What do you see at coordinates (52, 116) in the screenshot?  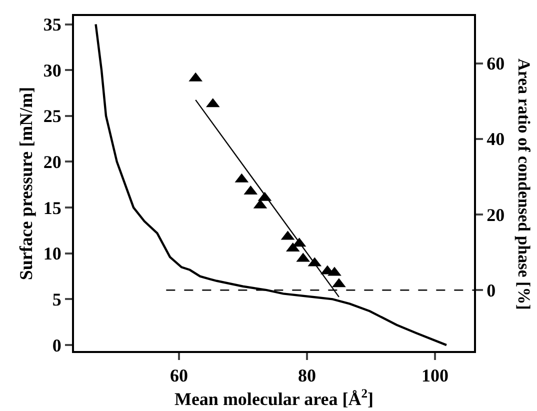 I see `y-tick-label: 25` at bounding box center [52, 116].